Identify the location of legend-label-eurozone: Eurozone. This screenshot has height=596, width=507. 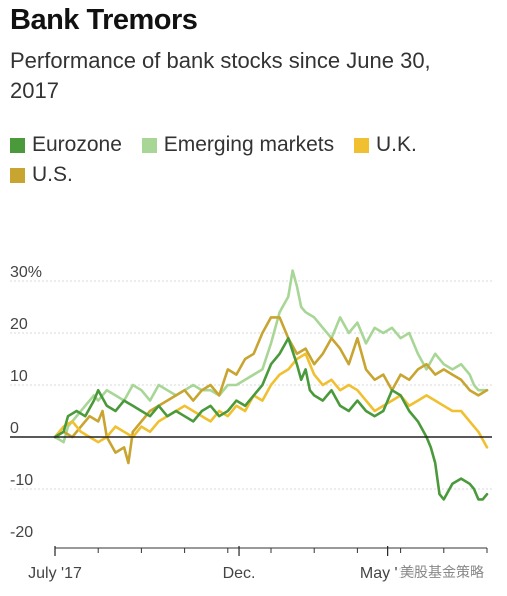
(77, 144).